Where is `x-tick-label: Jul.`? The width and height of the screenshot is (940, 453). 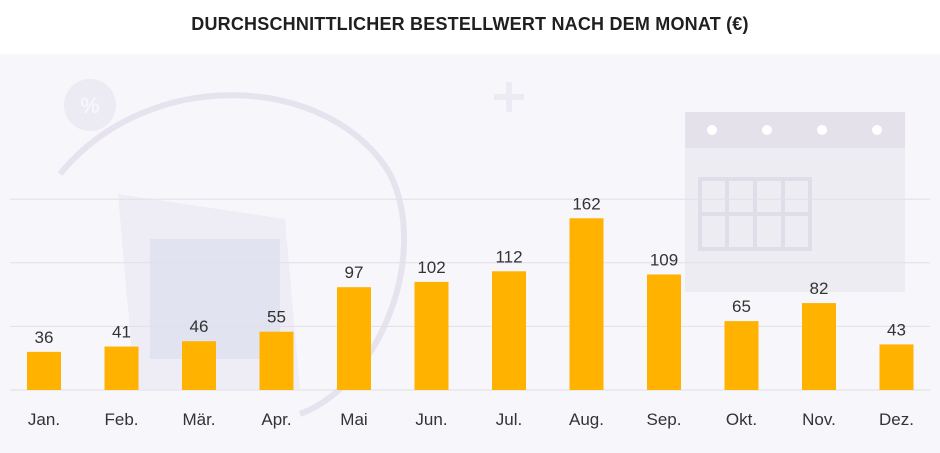 x-tick-label: Jul. is located at coordinates (509, 419).